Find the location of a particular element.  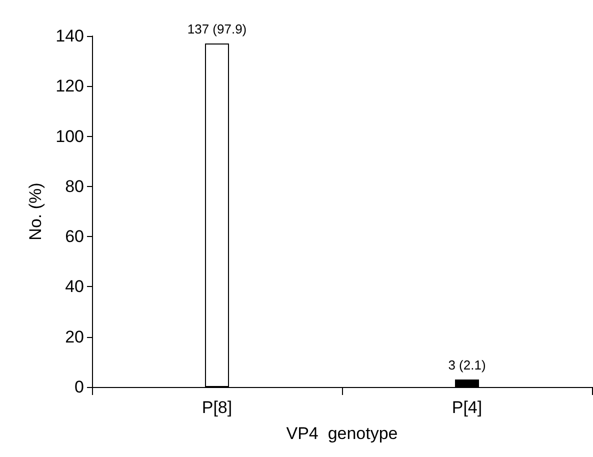

x-tick-label: P[8] is located at coordinates (217, 407).